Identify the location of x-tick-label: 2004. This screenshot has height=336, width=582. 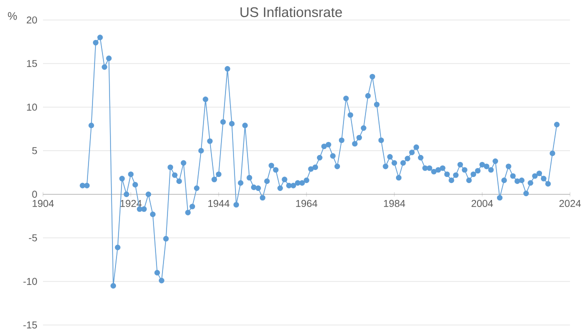
(482, 203).